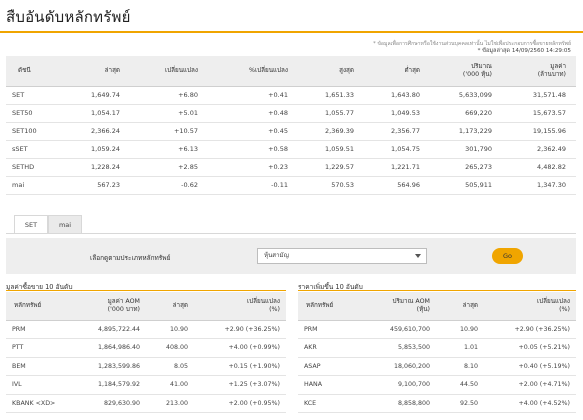 This screenshot has height=420, width=583. What do you see at coordinates (99, 185) in the screenshot?
I see `index-last: 567.23` at bounding box center [99, 185].